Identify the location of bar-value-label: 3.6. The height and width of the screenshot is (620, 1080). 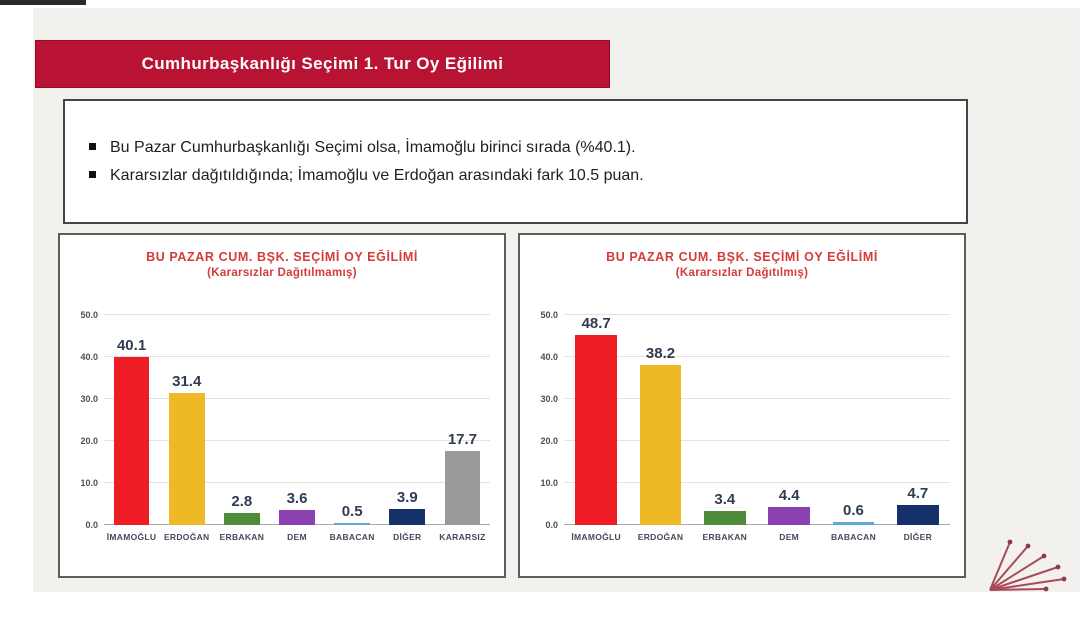
(297, 498).